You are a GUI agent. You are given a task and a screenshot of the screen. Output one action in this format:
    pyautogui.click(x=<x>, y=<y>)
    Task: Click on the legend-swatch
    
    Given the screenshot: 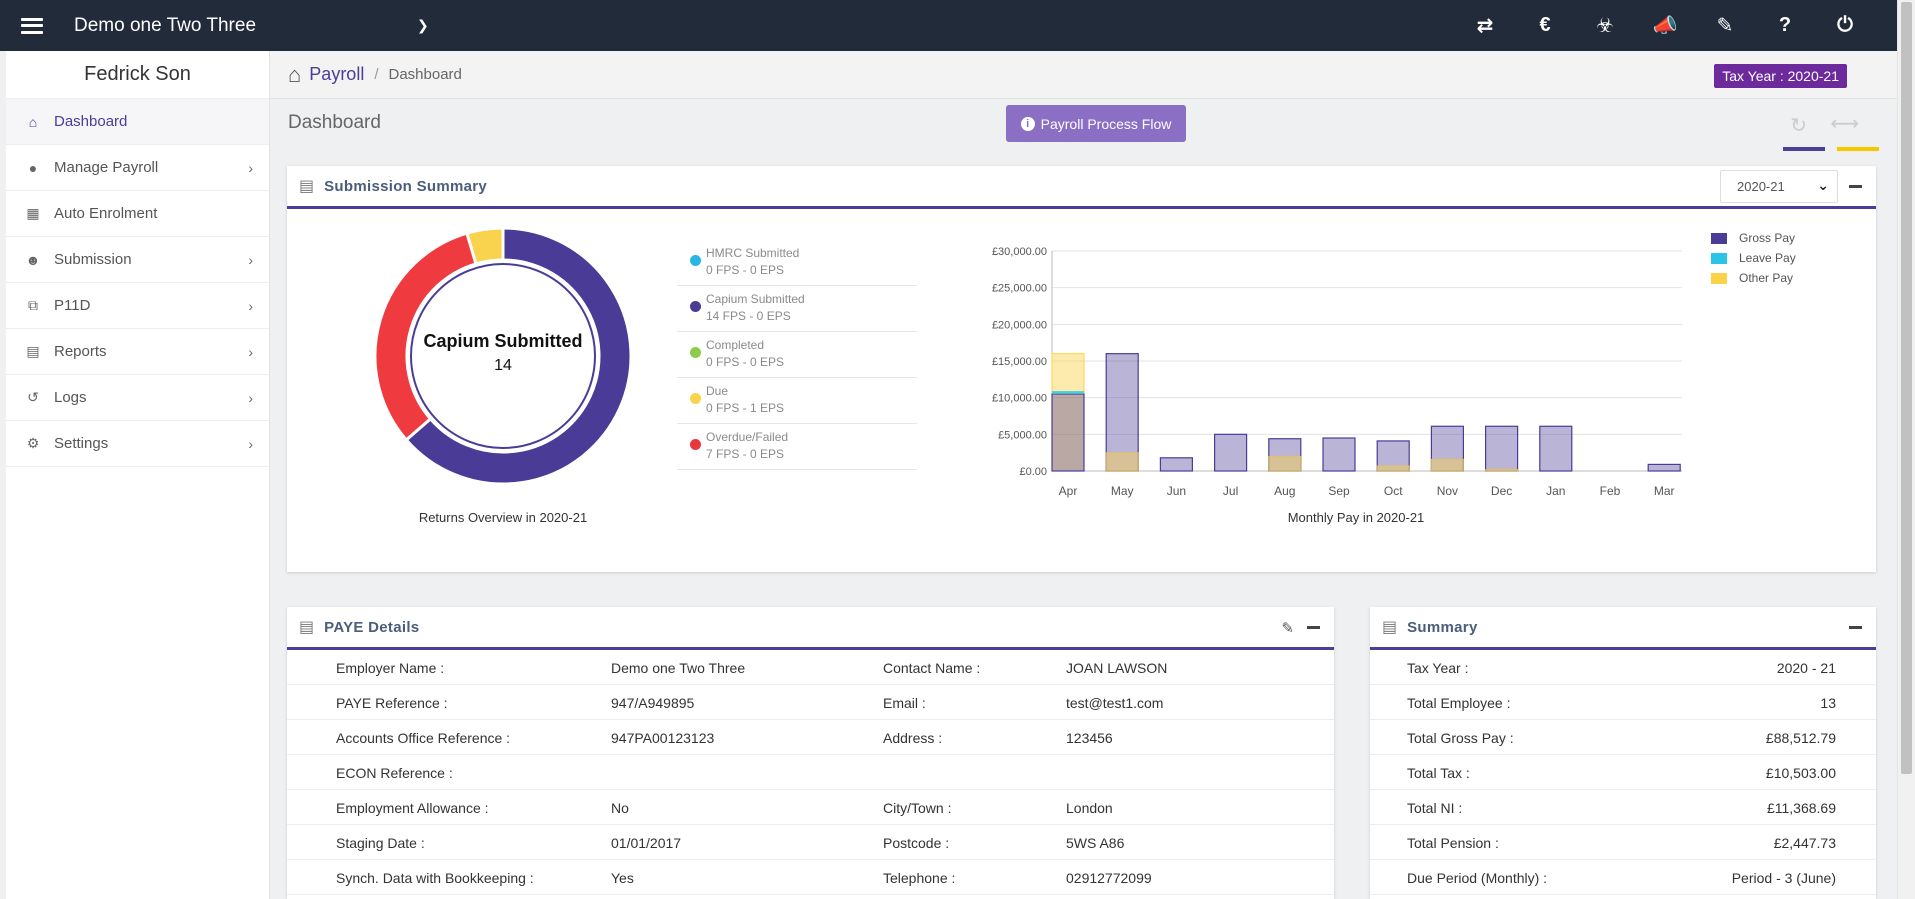 What is the action you would take?
    pyautogui.click(x=1719, y=238)
    